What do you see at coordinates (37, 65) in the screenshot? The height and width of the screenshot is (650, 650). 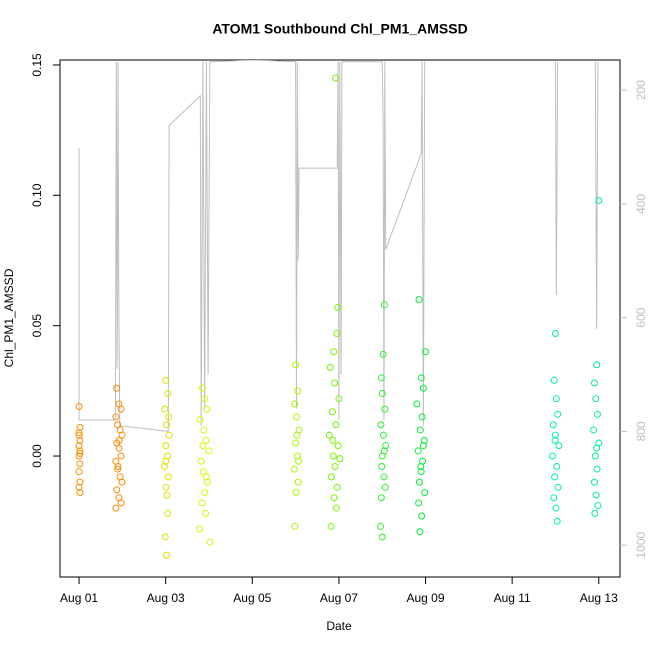 I see `y-tick-label: 0.15` at bounding box center [37, 65].